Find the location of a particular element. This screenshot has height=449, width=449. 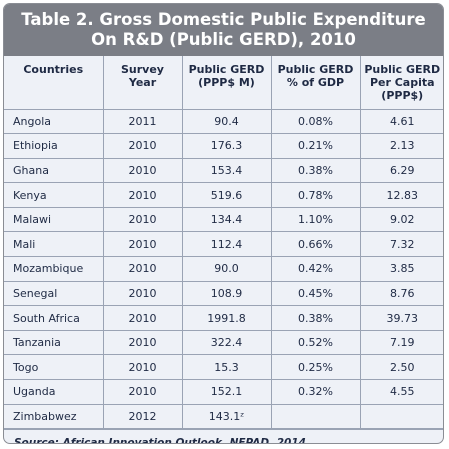

cell-country: Kenya is located at coordinates (54, 195).